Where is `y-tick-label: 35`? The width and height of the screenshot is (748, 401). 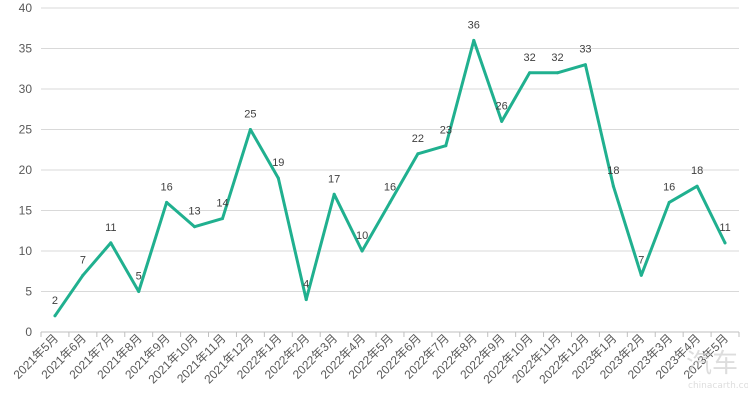 y-tick-label: 35 is located at coordinates (26, 49).